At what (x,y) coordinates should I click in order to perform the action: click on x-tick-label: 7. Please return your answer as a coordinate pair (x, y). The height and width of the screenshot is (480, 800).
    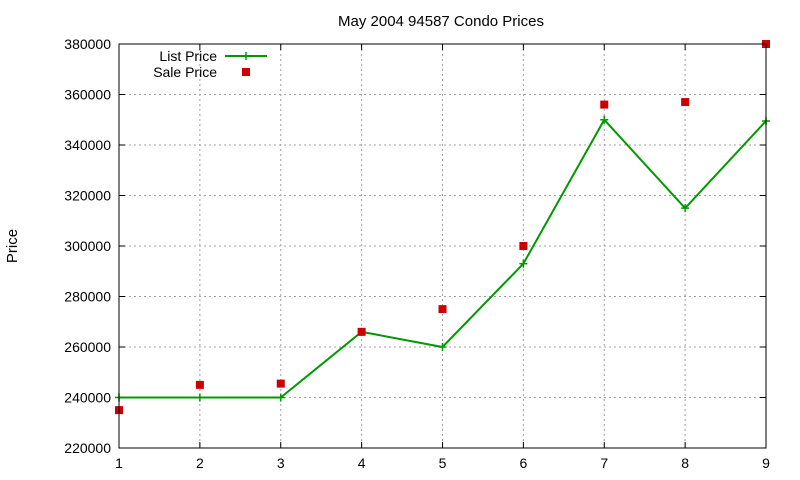
    Looking at the image, I should click on (604, 463).